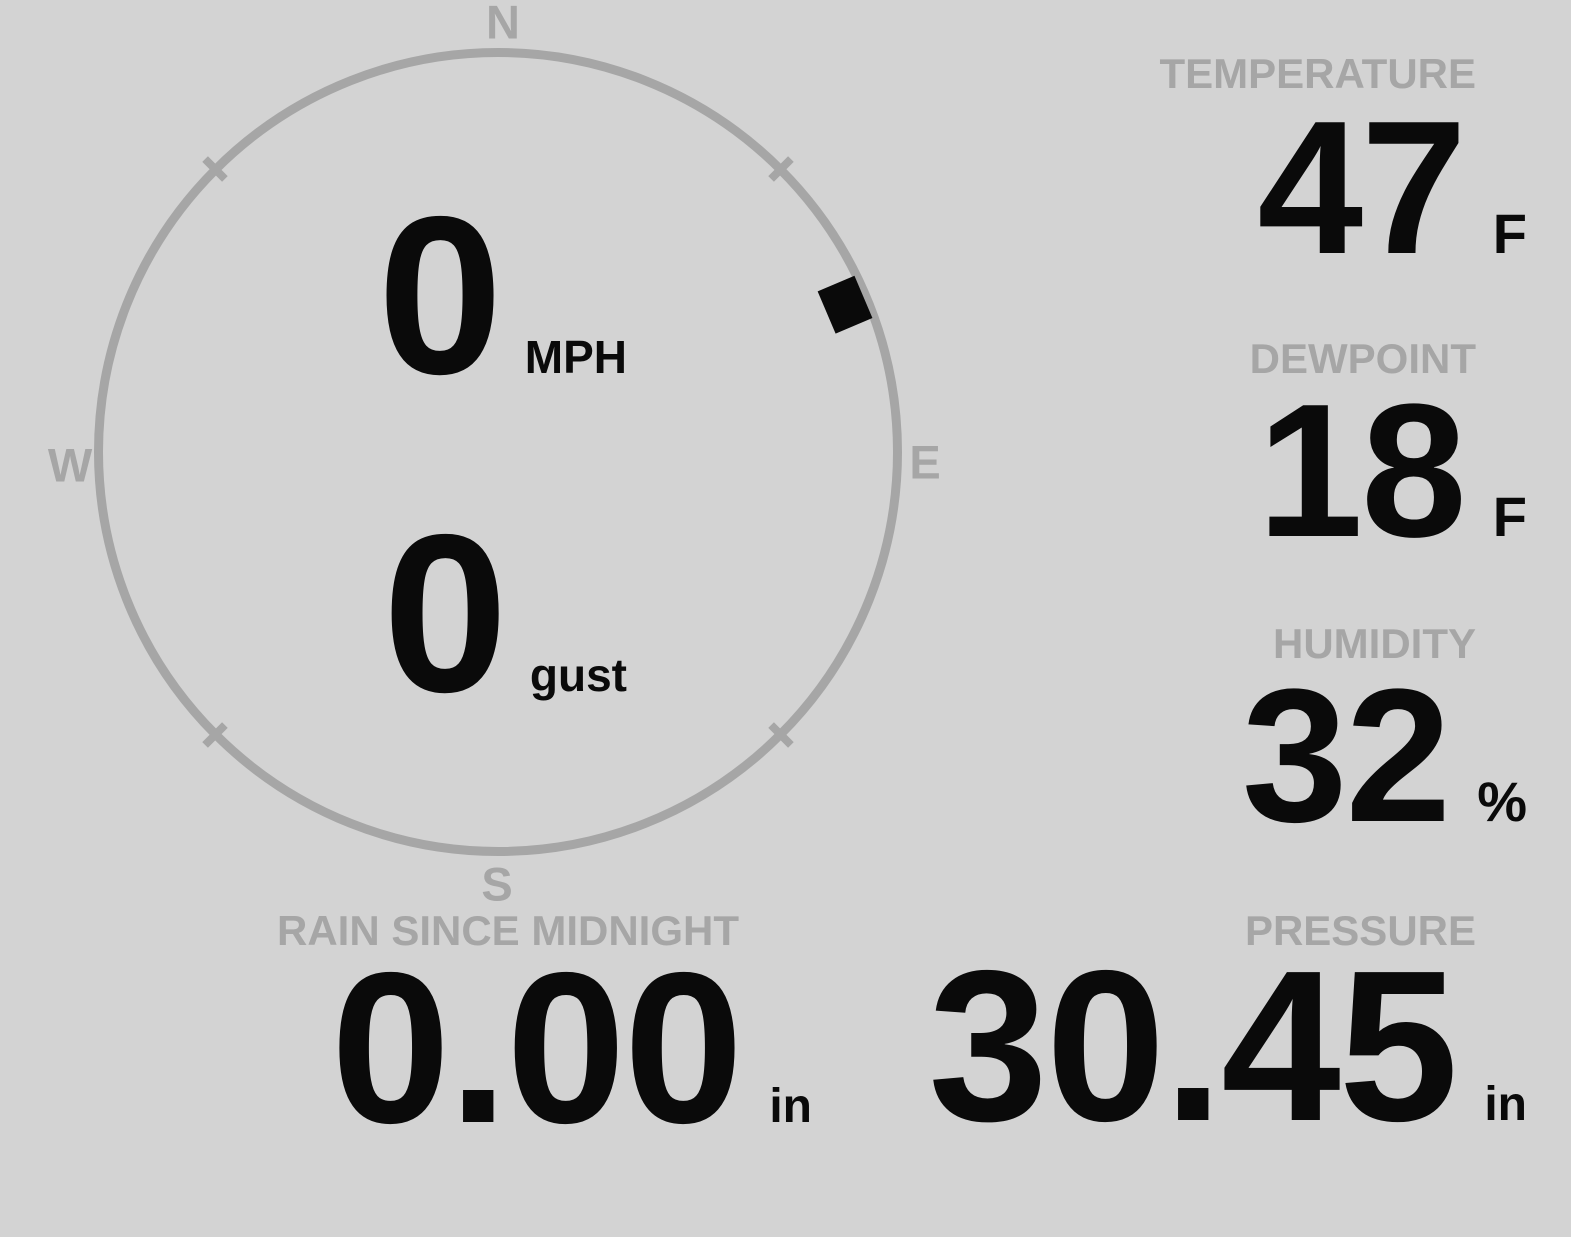 The width and height of the screenshot is (1571, 1237). I want to click on pressure-value: 30.45, so click(1193, 1045).